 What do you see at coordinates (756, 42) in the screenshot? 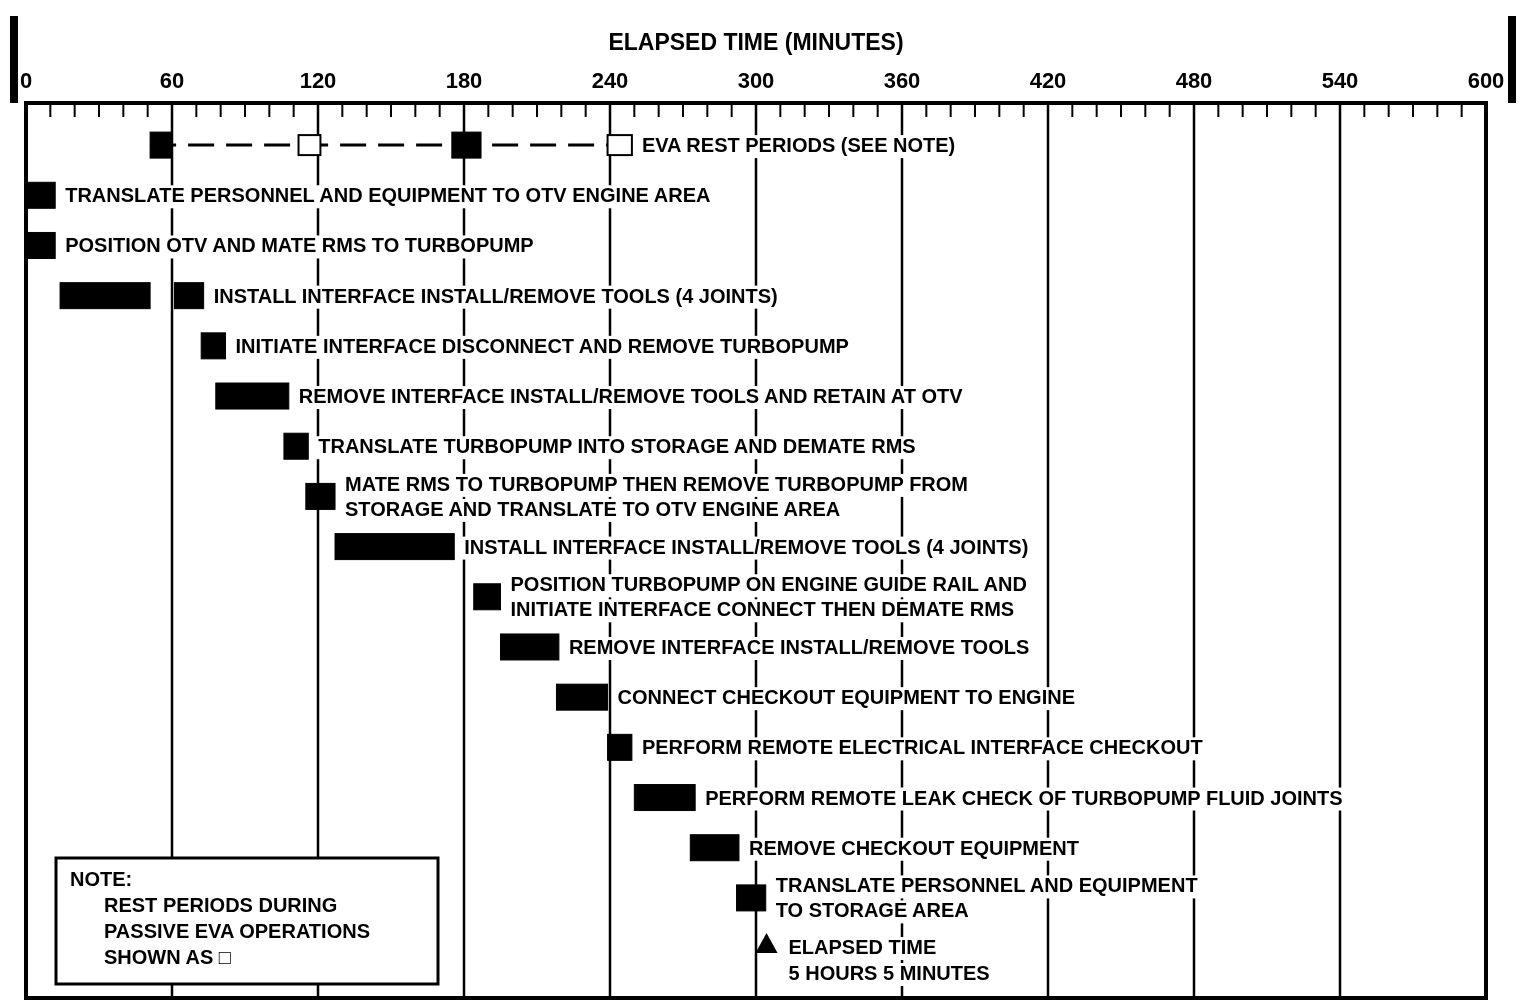
I see `x-axis-title: ELAPSED TIME (MINUTES)` at bounding box center [756, 42].